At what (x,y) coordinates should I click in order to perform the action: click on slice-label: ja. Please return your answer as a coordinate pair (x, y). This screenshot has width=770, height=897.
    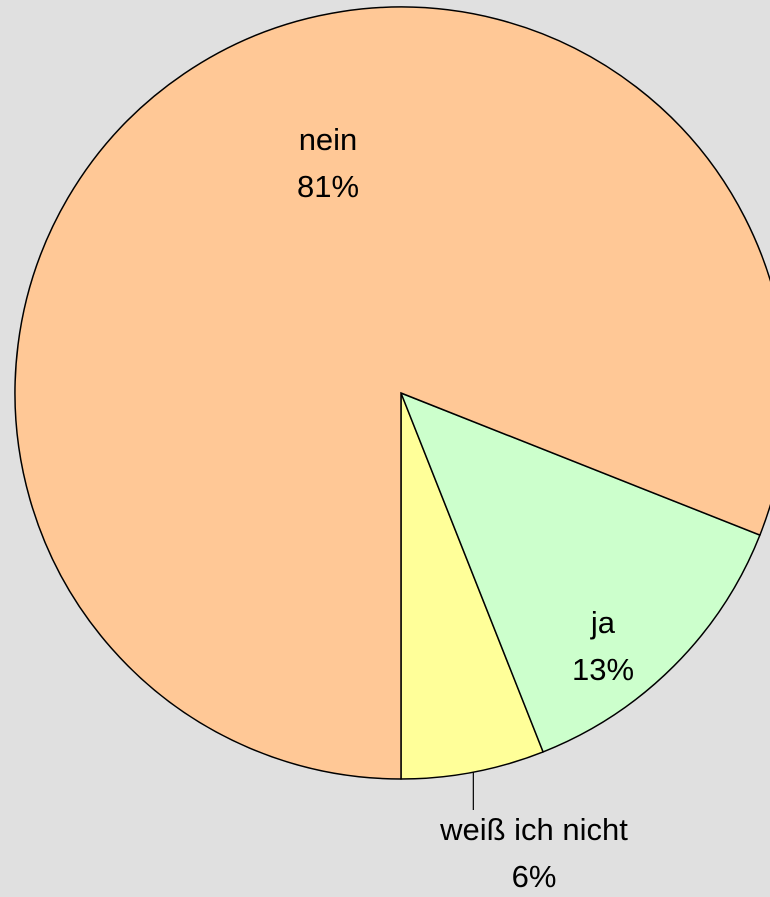
    Looking at the image, I should click on (603, 622).